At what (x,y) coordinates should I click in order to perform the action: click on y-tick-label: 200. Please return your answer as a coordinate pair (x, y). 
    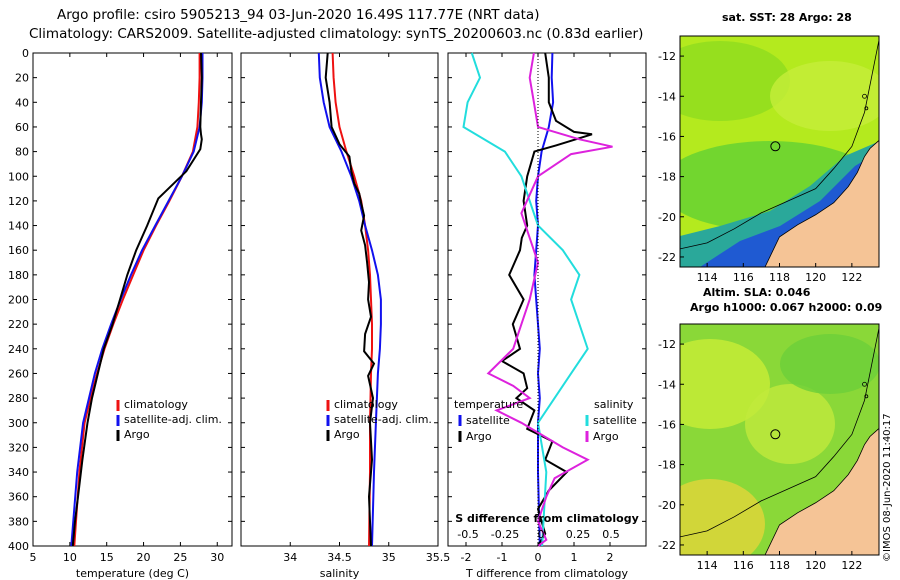
    Looking at the image, I should click on (18, 300).